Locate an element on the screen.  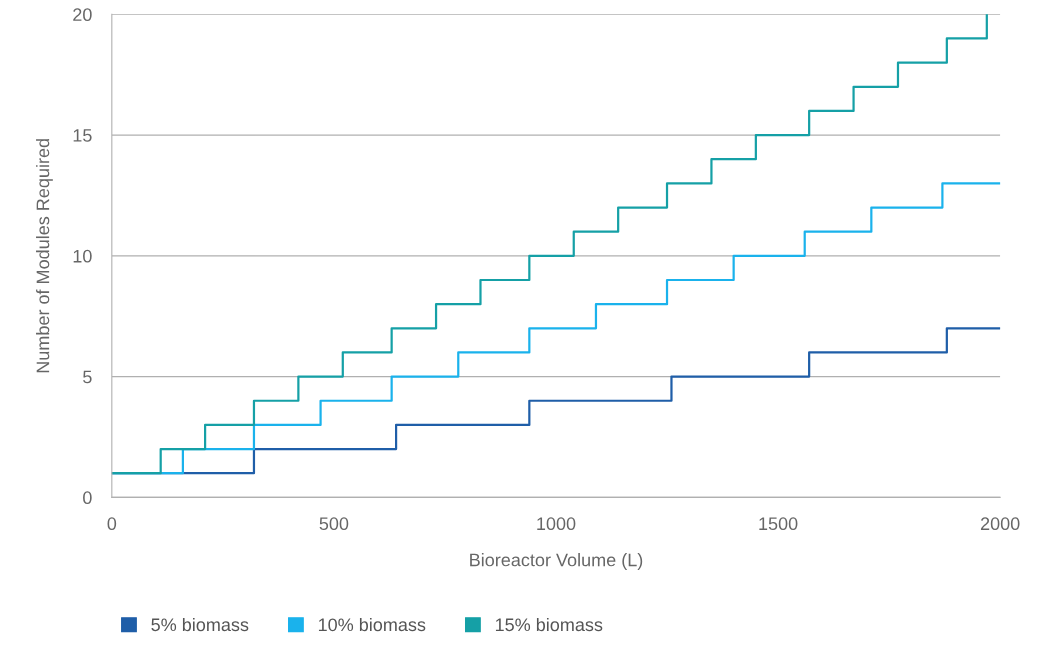
x-axis-title: Bioreactor Volume (L) is located at coordinates (556, 561).